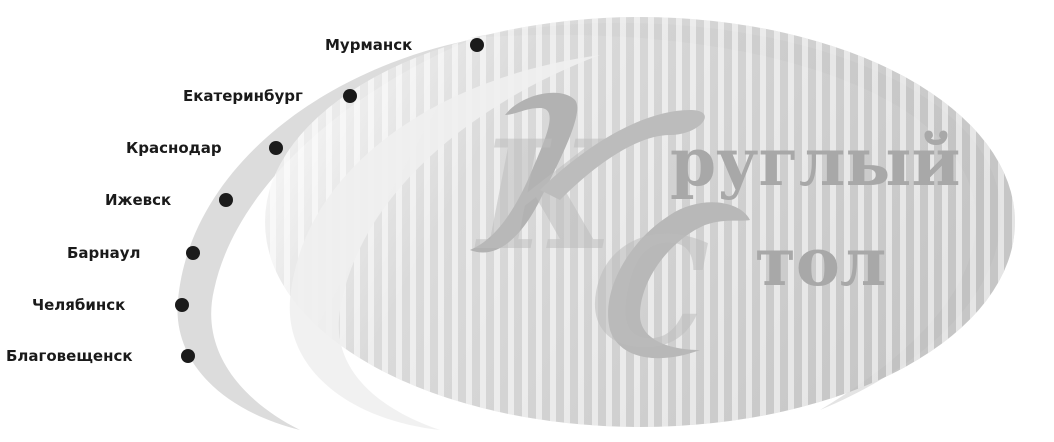 The height and width of the screenshot is (442, 1054). Describe the element at coordinates (174, 148) in the screenshot. I see `city-label-krasnodar: Краснодар` at that location.